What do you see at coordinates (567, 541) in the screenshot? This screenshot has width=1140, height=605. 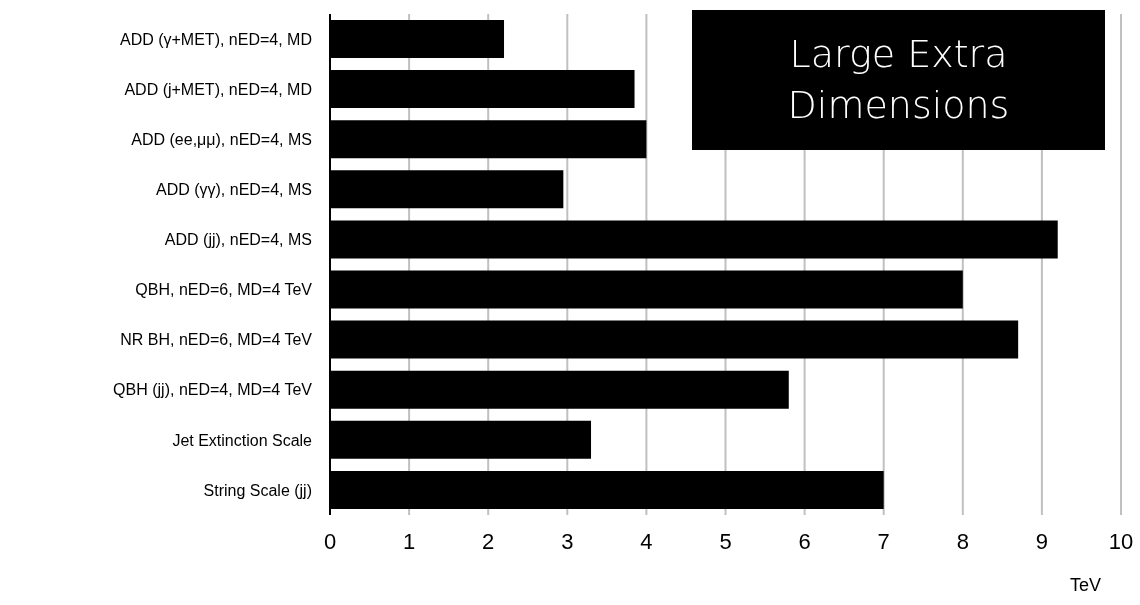 I see `x-tick-label: 3` at bounding box center [567, 541].